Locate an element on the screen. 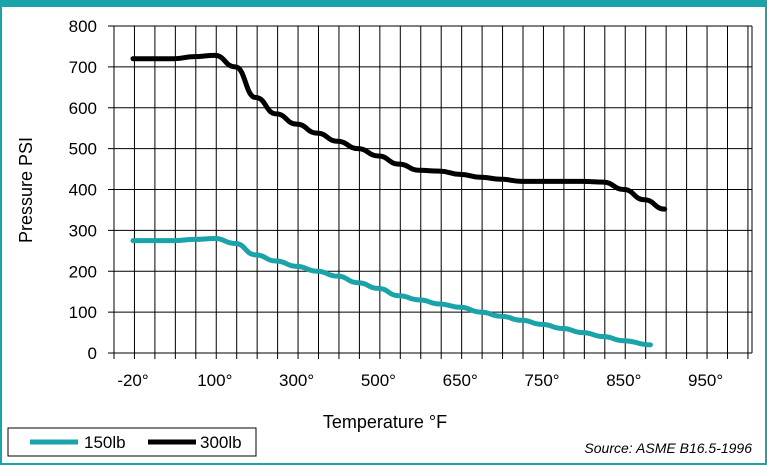 This screenshot has width=767, height=465. x-tick-label: -20° is located at coordinates (132, 380).